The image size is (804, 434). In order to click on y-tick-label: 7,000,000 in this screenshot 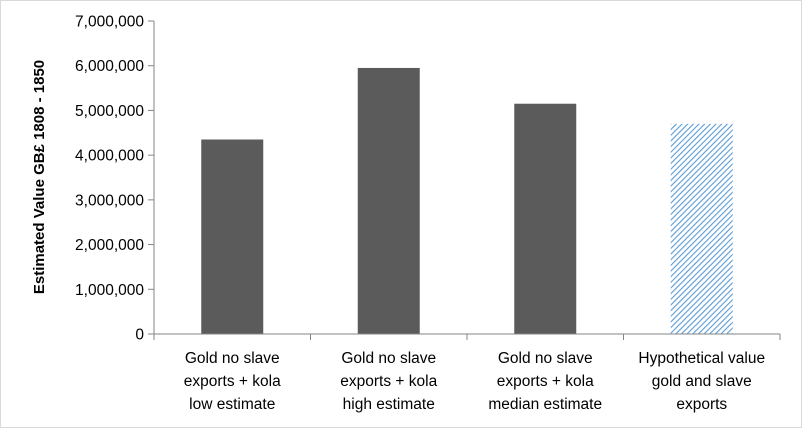, I will do `click(109, 22)`.